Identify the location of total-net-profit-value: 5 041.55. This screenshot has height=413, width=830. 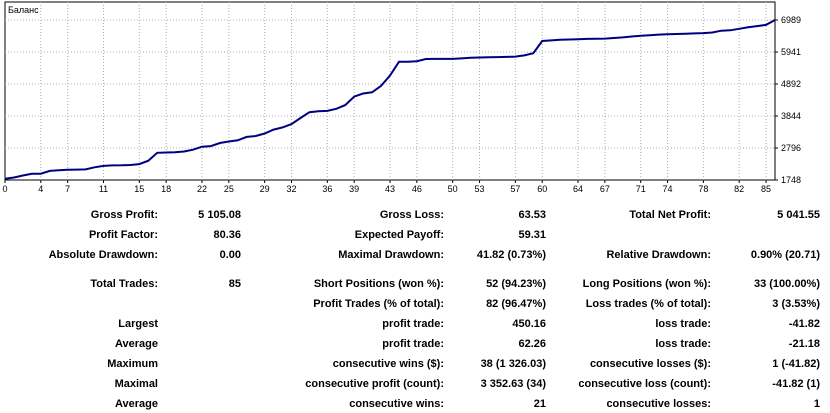
(798, 215).